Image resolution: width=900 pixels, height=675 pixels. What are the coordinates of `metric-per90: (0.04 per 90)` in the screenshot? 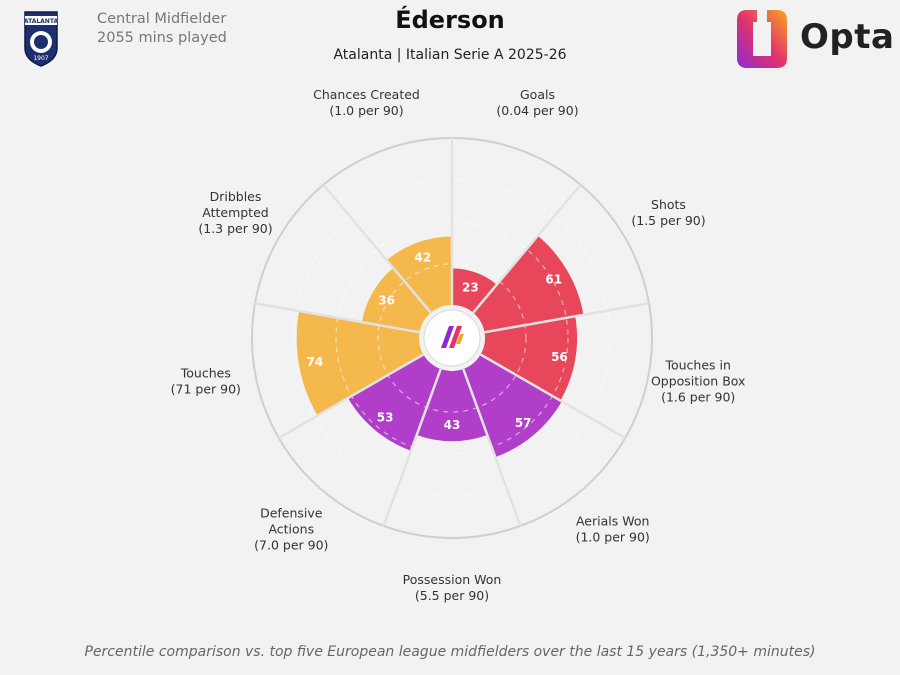 It's located at (537, 110).